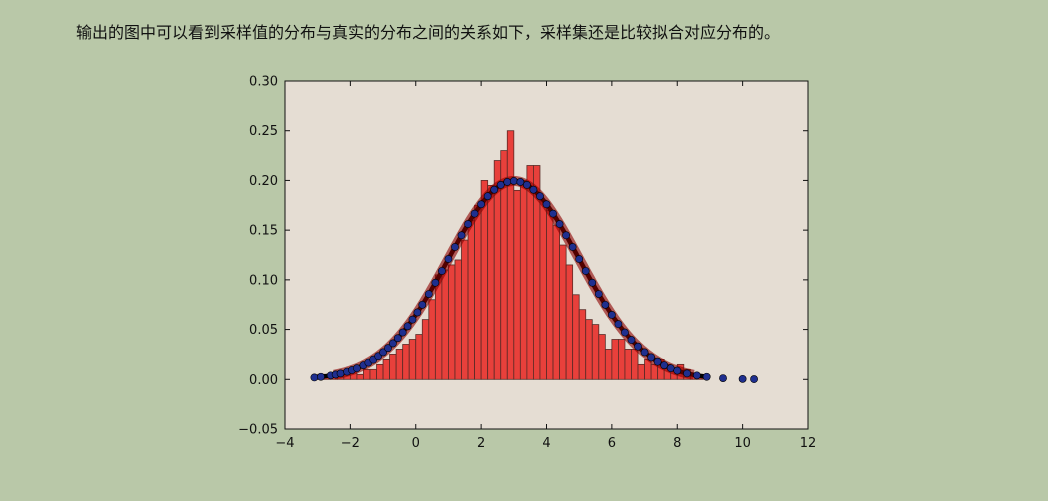 The image size is (1048, 501). I want to click on y-tick-label: 0.10, so click(263, 280).